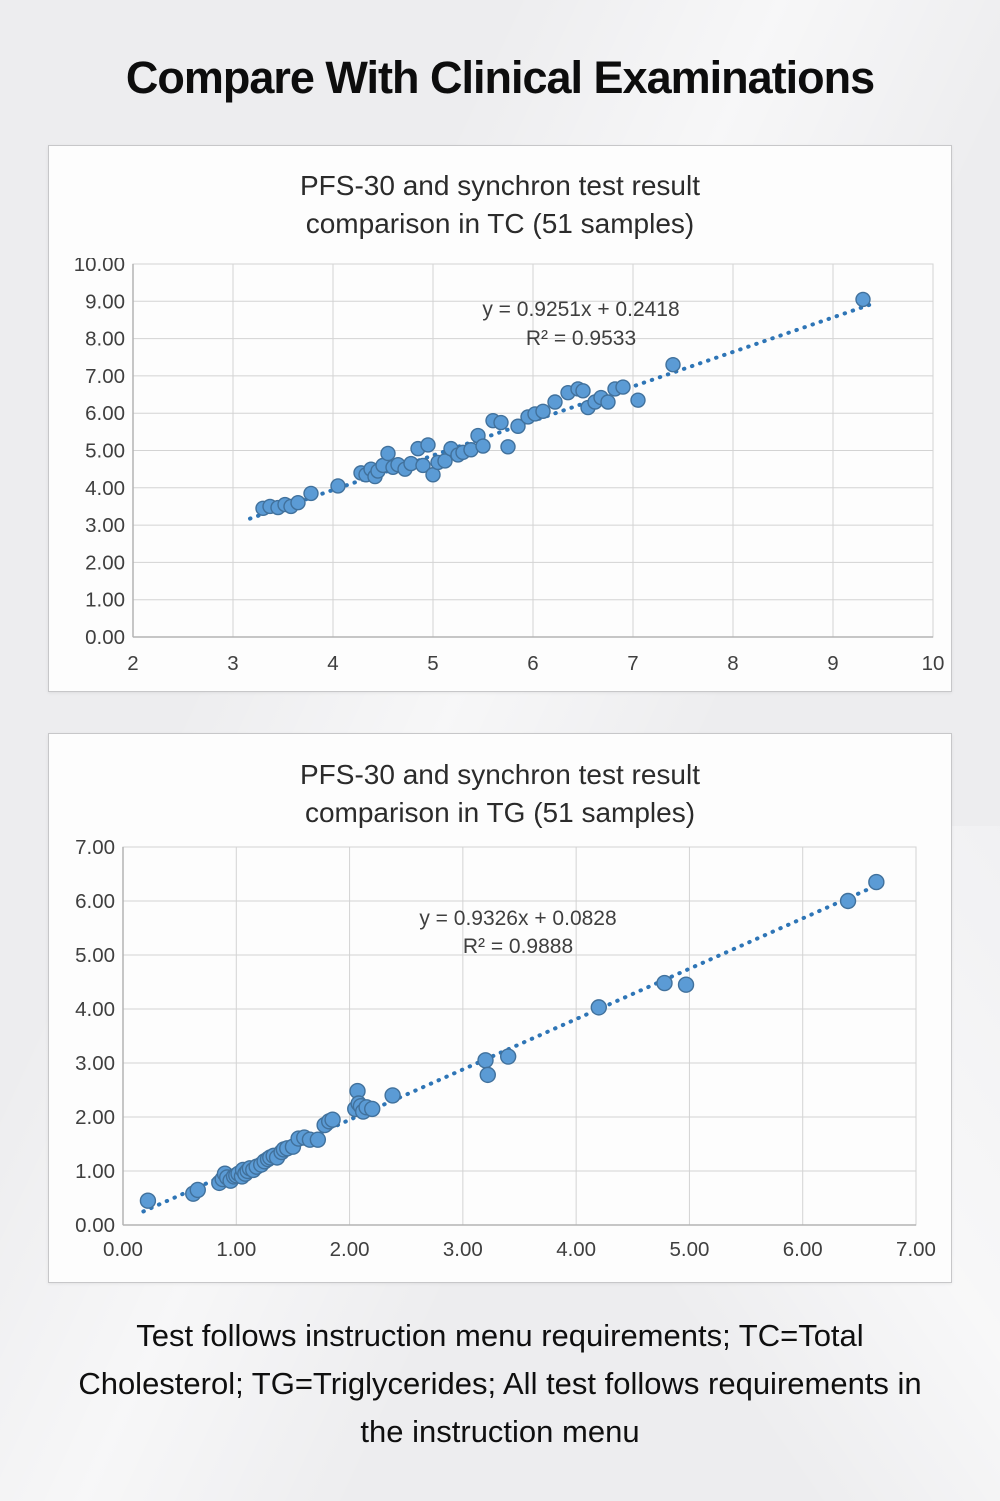 The image size is (1000, 1501). Describe the element at coordinates (517, 918) in the screenshot. I see `trend-equation-label: y = 0.9326x + 0.0828` at that location.